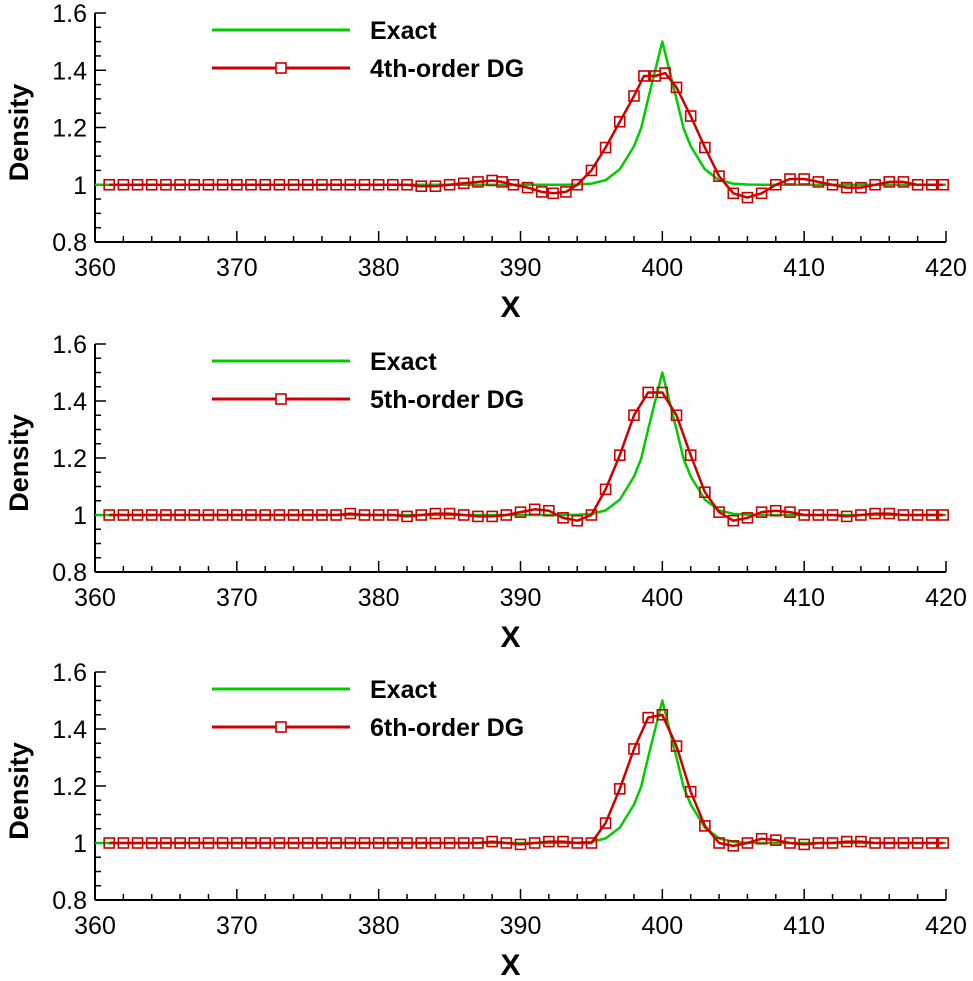  What do you see at coordinates (520, 113) in the screenshot?
I see `series-exact-line` at bounding box center [520, 113].